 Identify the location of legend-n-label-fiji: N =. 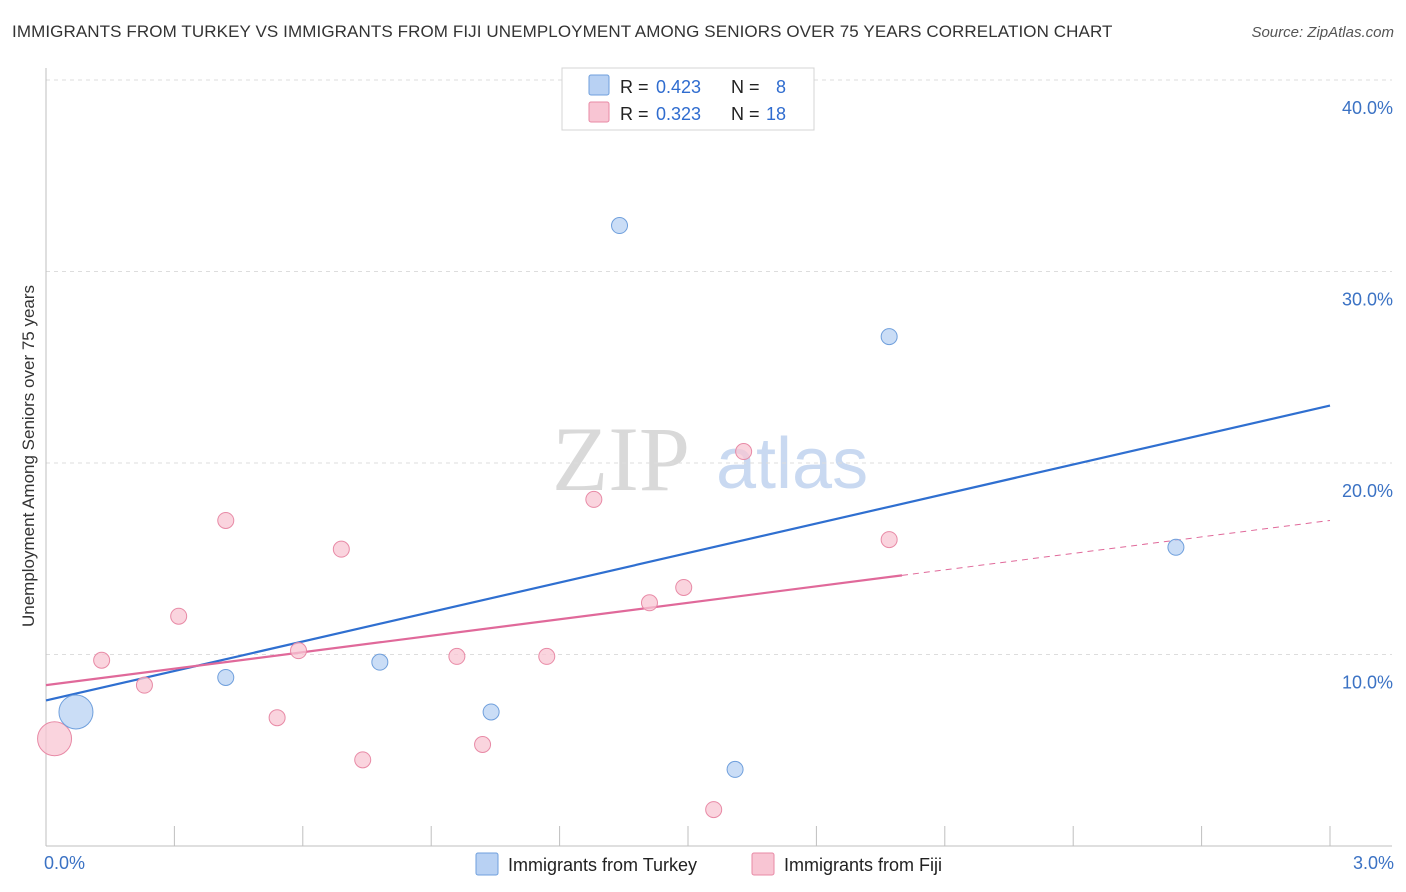
(745, 114).